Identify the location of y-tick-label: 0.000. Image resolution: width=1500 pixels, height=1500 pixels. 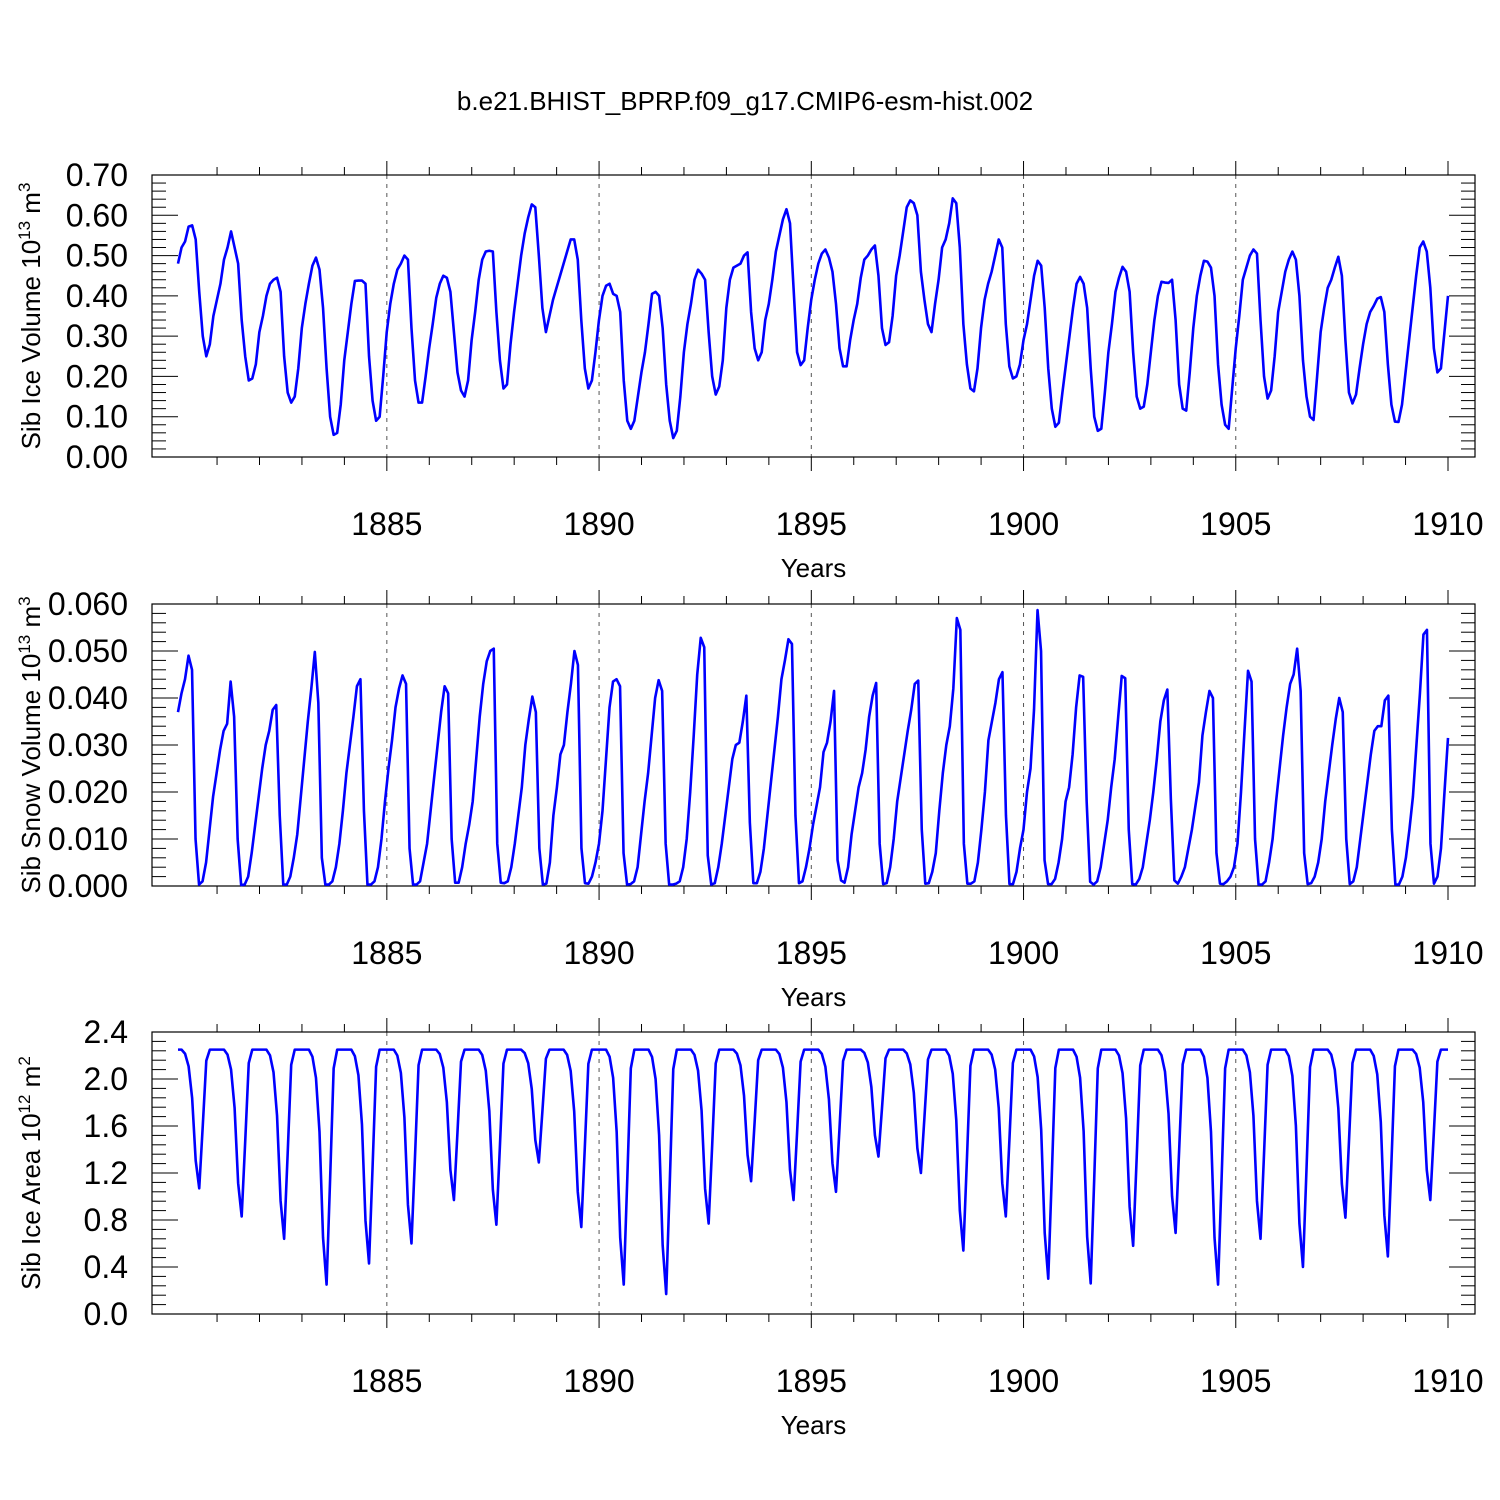
(88, 886).